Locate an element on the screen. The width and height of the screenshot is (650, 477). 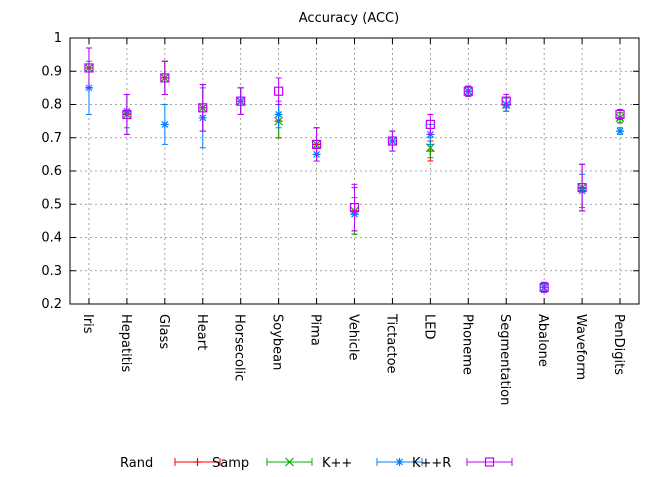
y-tick-label: 0.9 is located at coordinates (51, 71).